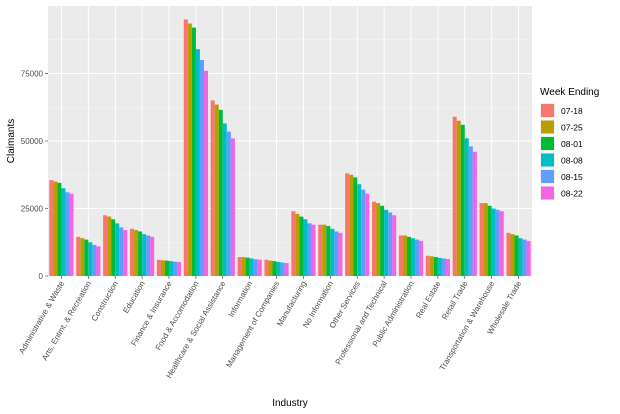 The height and width of the screenshot is (414, 620). I want to click on x-tick-label: Information, so click(241, 299).